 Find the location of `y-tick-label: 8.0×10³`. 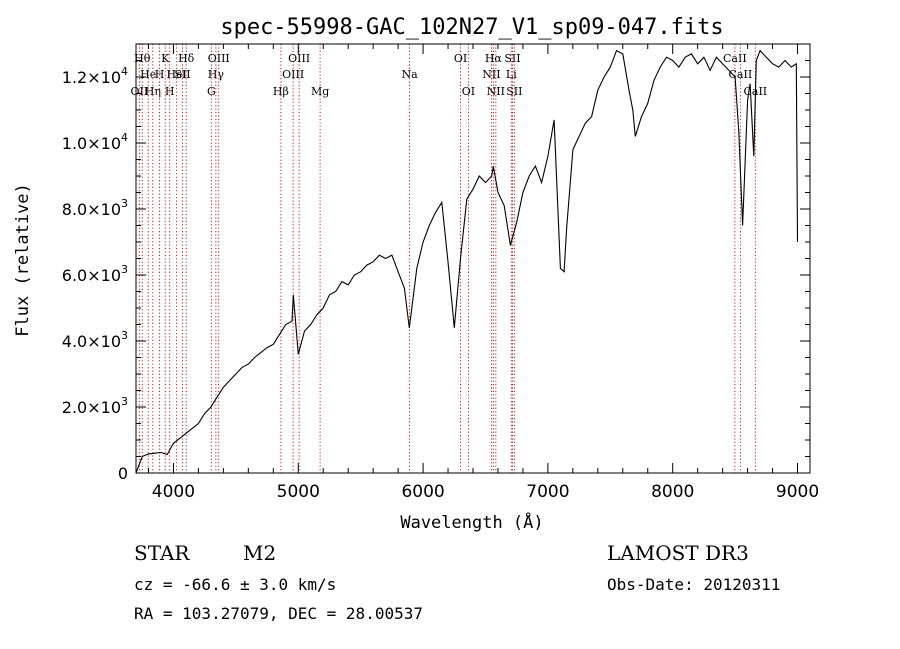

y-tick-label: 8.0×10³ is located at coordinates (95, 208).